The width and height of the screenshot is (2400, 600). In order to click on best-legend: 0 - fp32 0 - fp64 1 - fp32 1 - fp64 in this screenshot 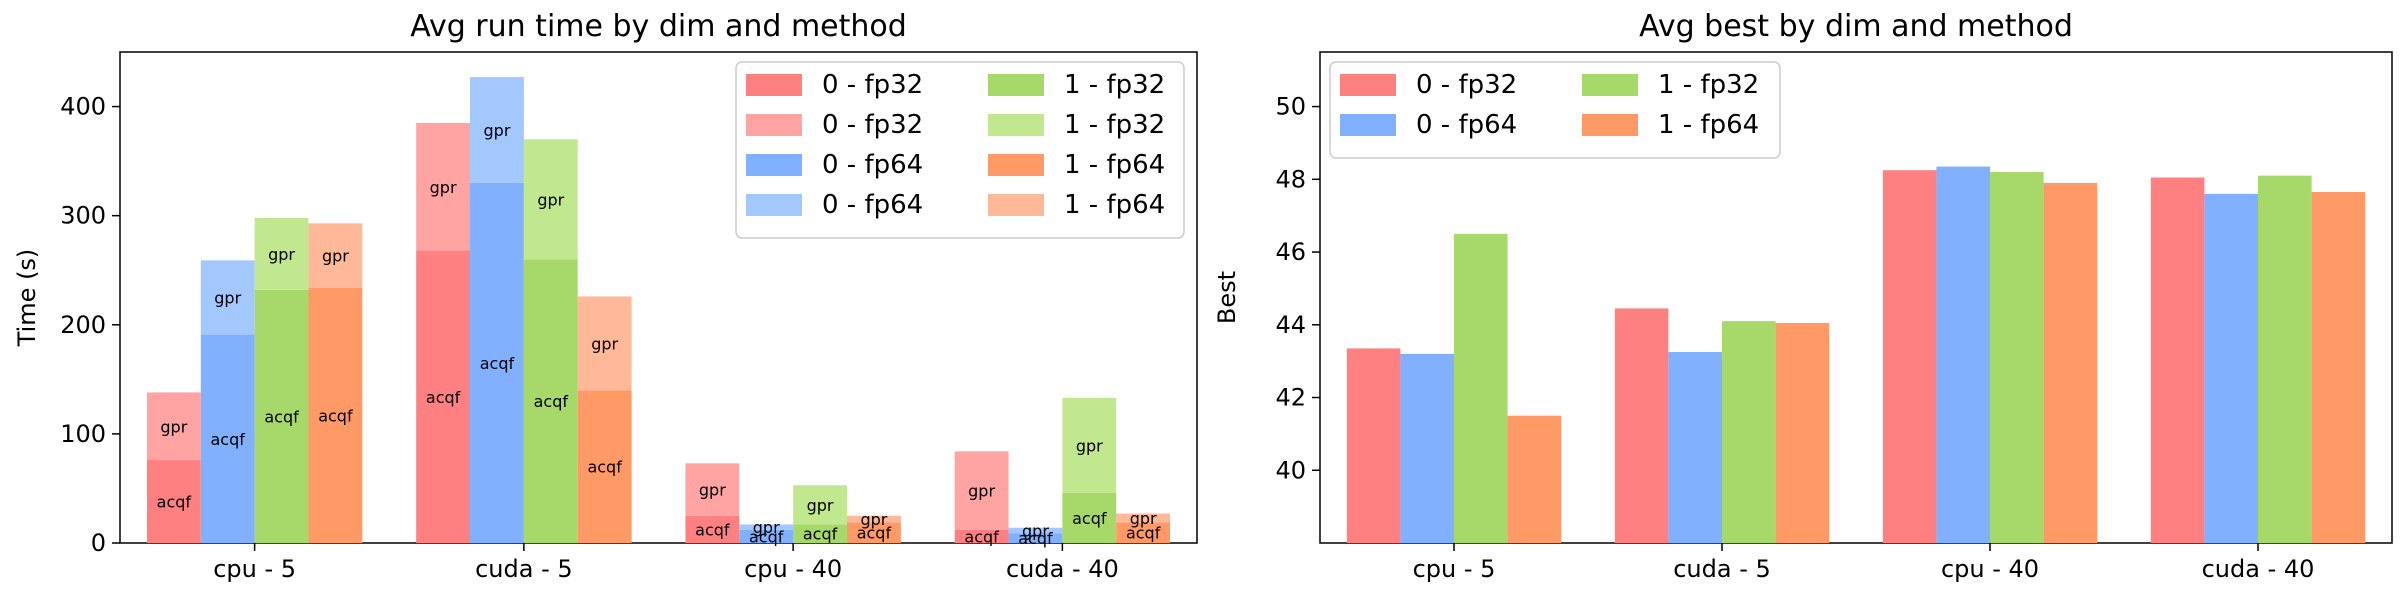, I will do `click(1555, 110)`.